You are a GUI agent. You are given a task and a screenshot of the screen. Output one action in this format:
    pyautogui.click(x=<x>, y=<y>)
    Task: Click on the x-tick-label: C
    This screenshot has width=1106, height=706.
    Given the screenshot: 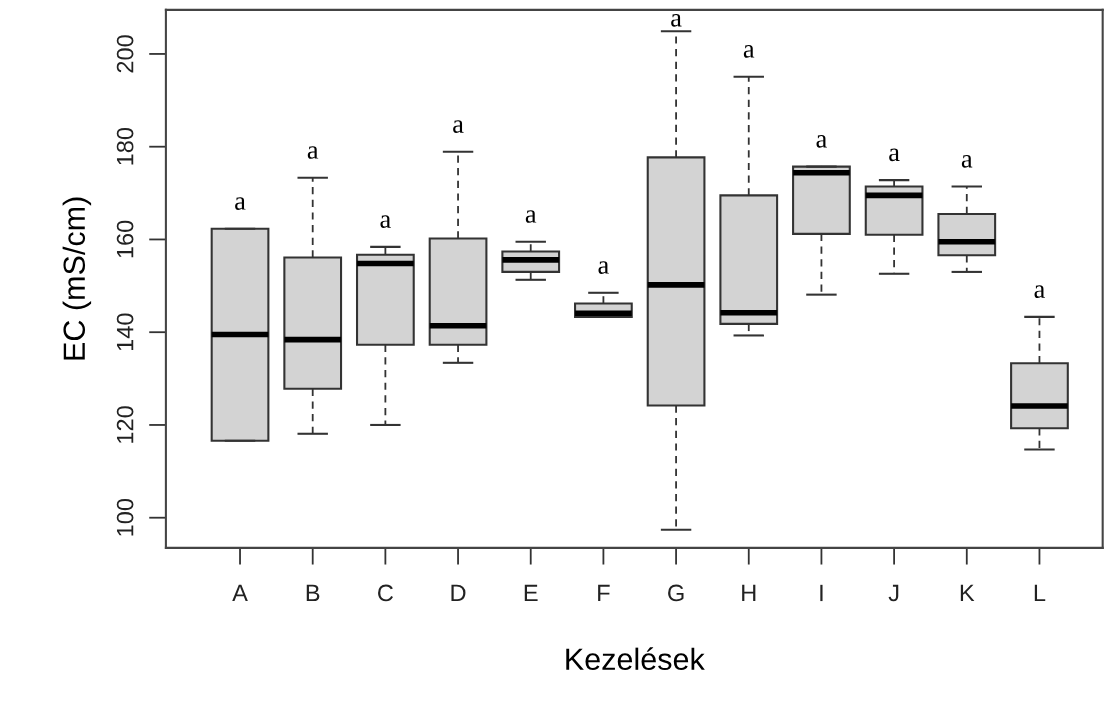 What is the action you would take?
    pyautogui.click(x=385, y=593)
    